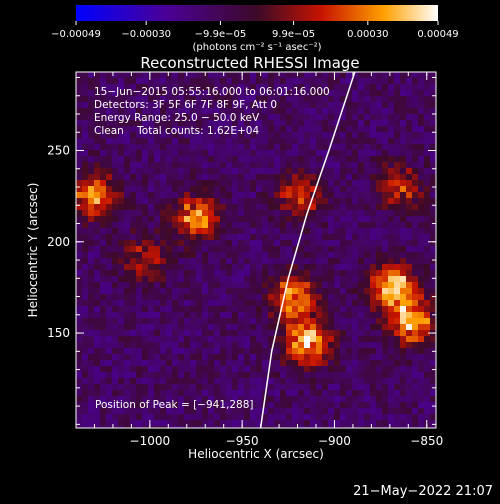 The width and height of the screenshot is (500, 504). What do you see at coordinates (334, 441) in the screenshot?
I see `x-tick-label: −900` at bounding box center [334, 441].